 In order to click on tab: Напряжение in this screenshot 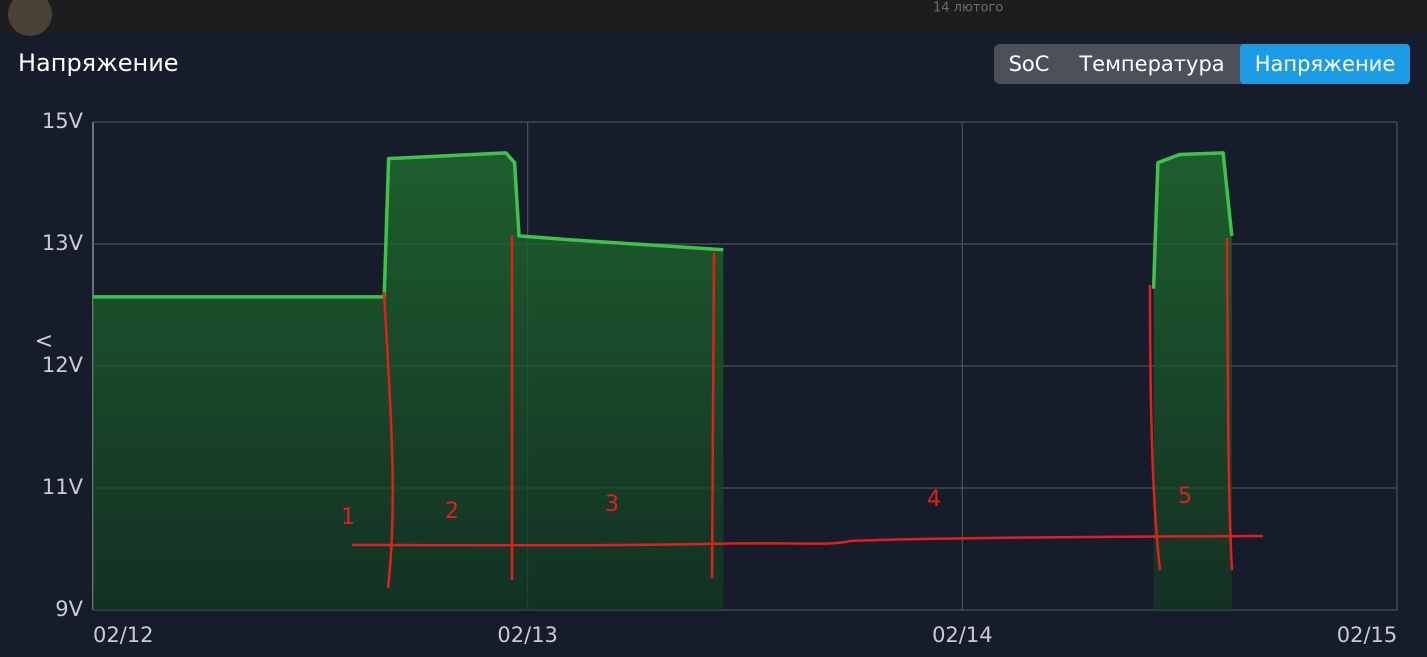, I will do `click(1325, 64)`.